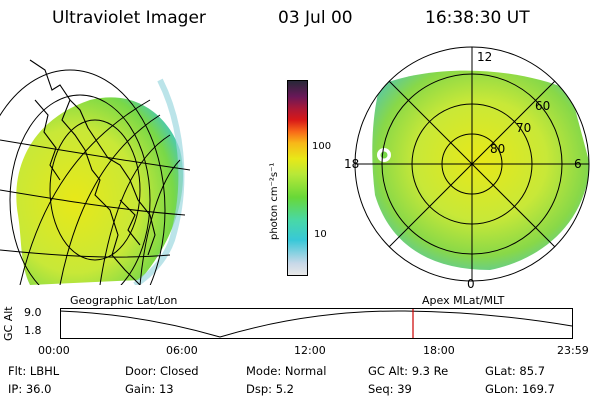 This screenshot has width=600, height=400. I want to click on altitude-plot-frame, so click(316, 323).